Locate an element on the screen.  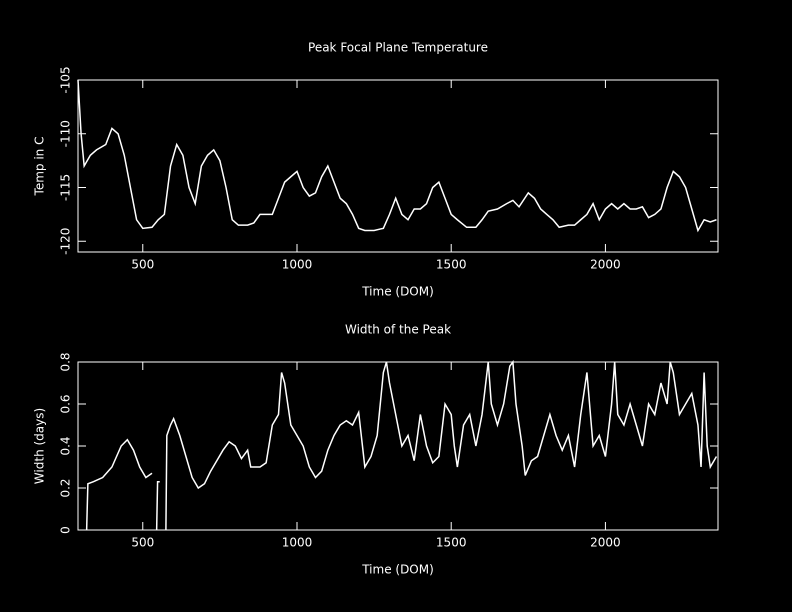
y-tick-label: 0 is located at coordinates (66, 530).